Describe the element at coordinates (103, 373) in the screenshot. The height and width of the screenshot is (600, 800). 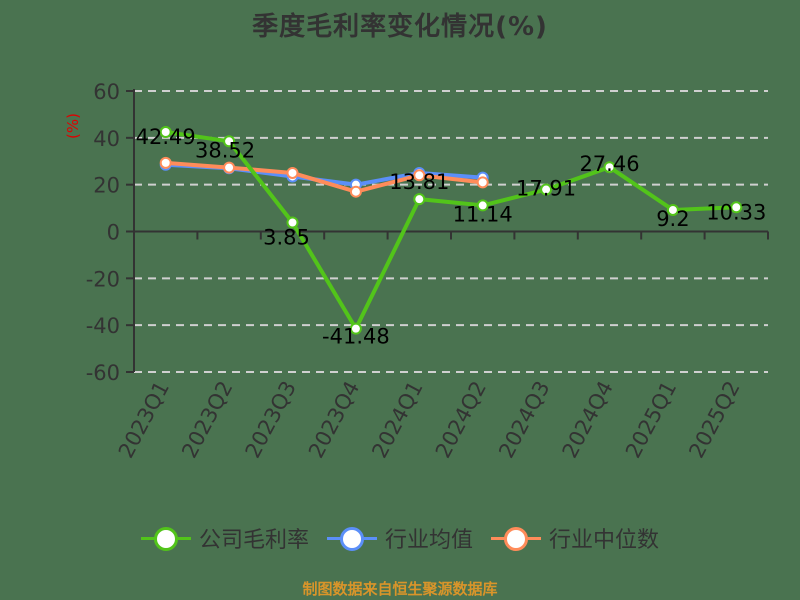
I see `y-tick-label: -60` at that location.